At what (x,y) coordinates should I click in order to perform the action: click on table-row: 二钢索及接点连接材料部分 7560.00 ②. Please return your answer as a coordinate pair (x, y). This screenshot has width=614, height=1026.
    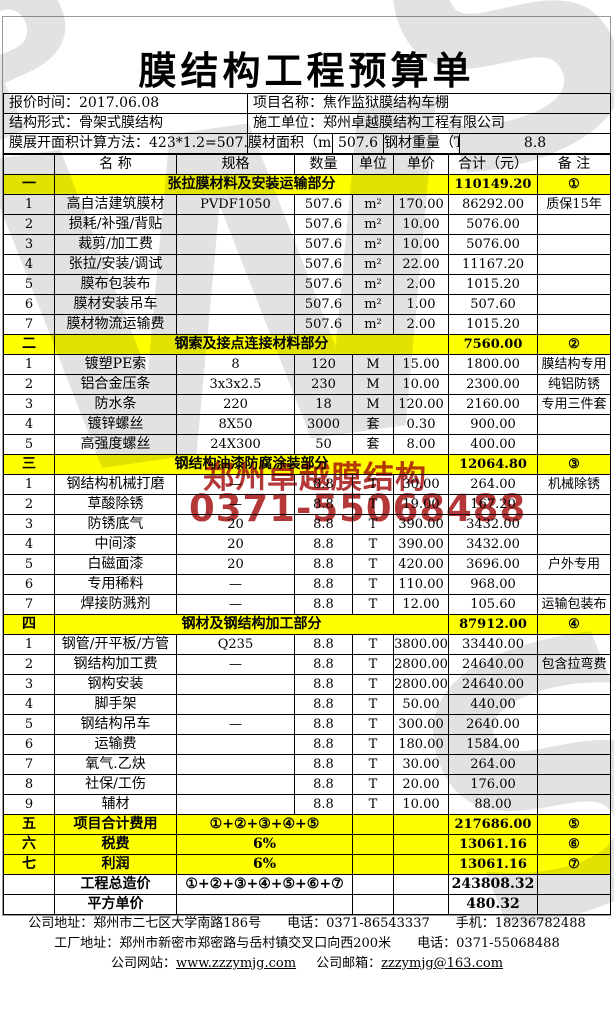
    Looking at the image, I should click on (307, 344).